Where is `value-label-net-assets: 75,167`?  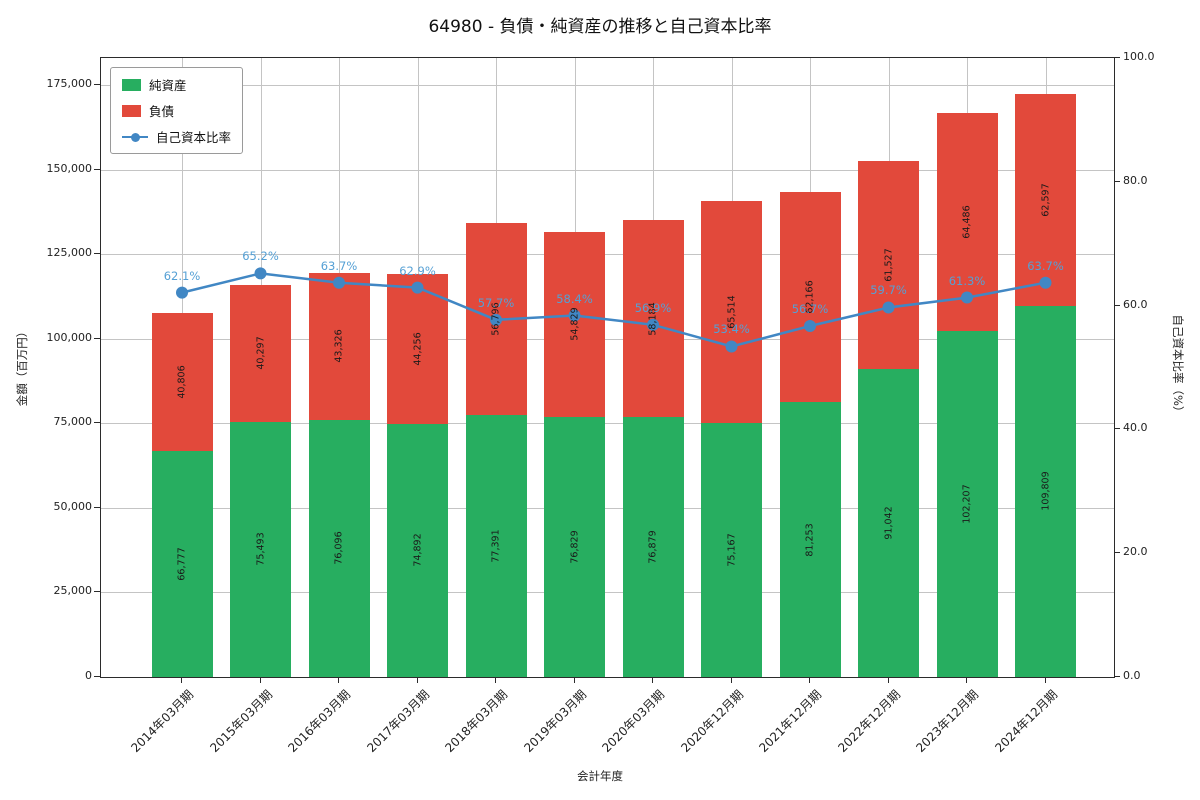 value-label-net-assets: 75,167 is located at coordinates (731, 550).